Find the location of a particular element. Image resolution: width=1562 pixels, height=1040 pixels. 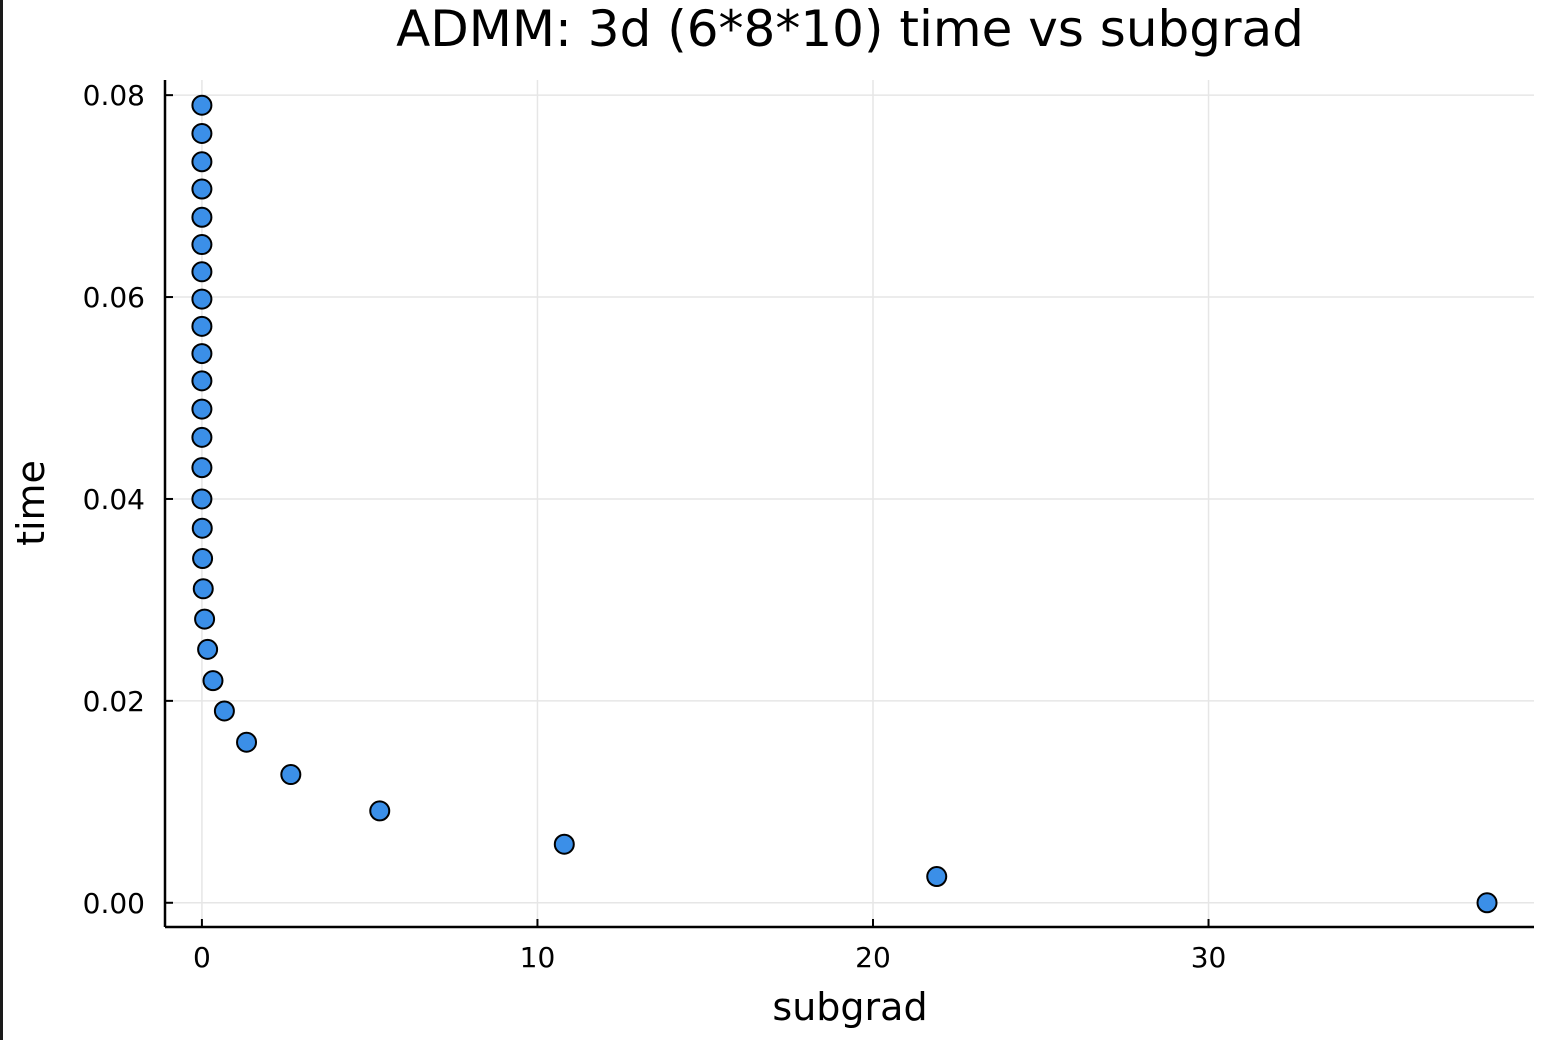

x-tick-label: 10 is located at coordinates (538, 957).